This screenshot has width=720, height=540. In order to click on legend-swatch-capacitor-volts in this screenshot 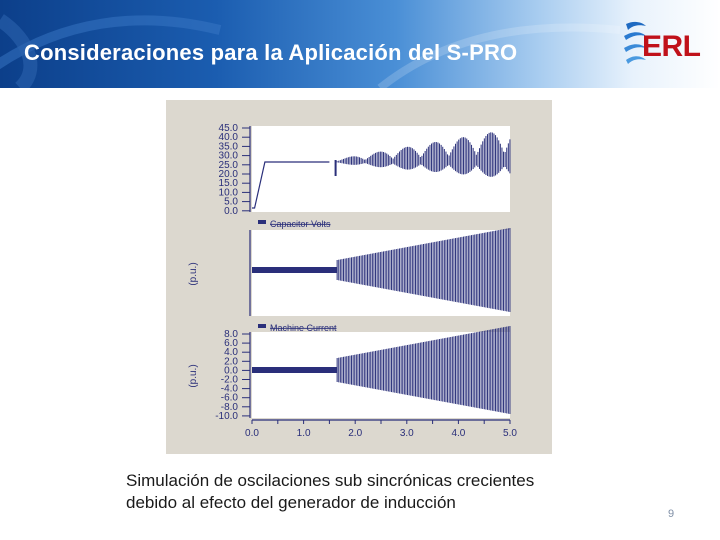, I will do `click(262, 222)`.